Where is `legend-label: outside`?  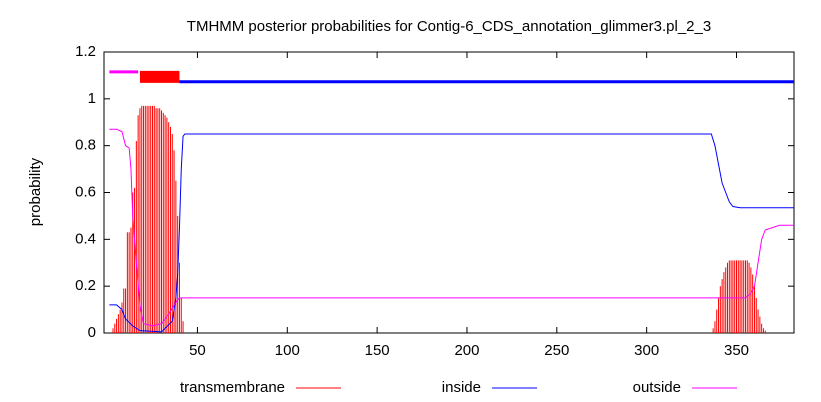 legend-label: outside is located at coordinates (657, 387).